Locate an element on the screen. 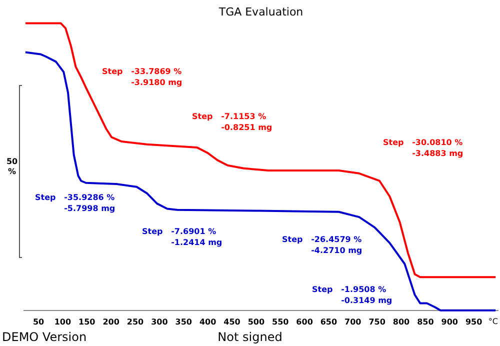 The image size is (500, 346). x-tick-label: 50 is located at coordinates (38, 321).